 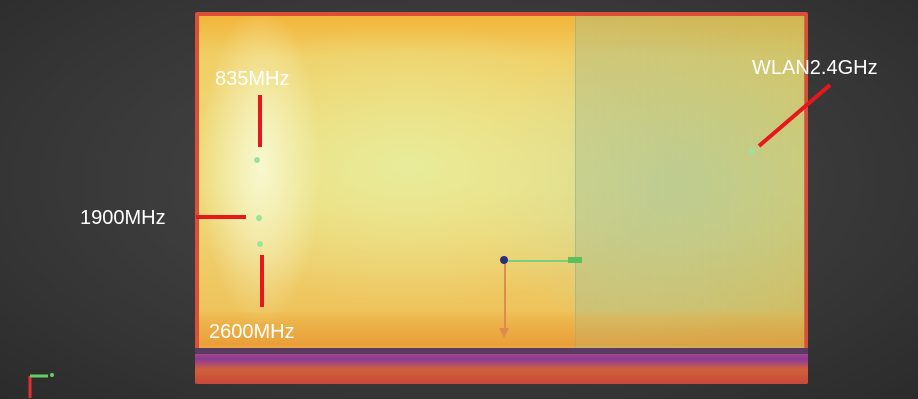 What do you see at coordinates (221, 217) in the screenshot?
I see `leader-line-1900mhz` at bounding box center [221, 217].